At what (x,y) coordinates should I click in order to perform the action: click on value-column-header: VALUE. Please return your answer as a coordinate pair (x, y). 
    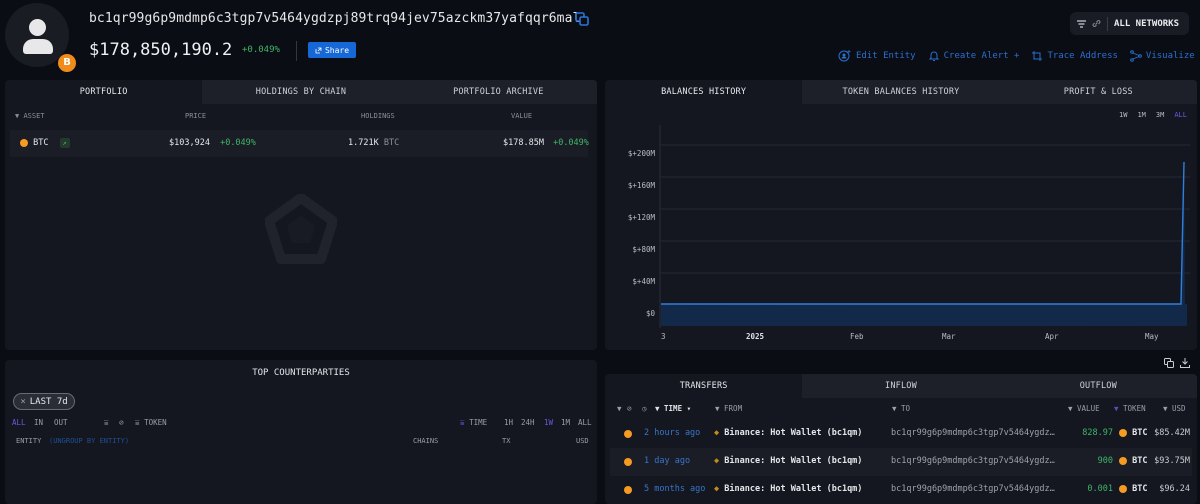
    Looking at the image, I should click on (522, 116).